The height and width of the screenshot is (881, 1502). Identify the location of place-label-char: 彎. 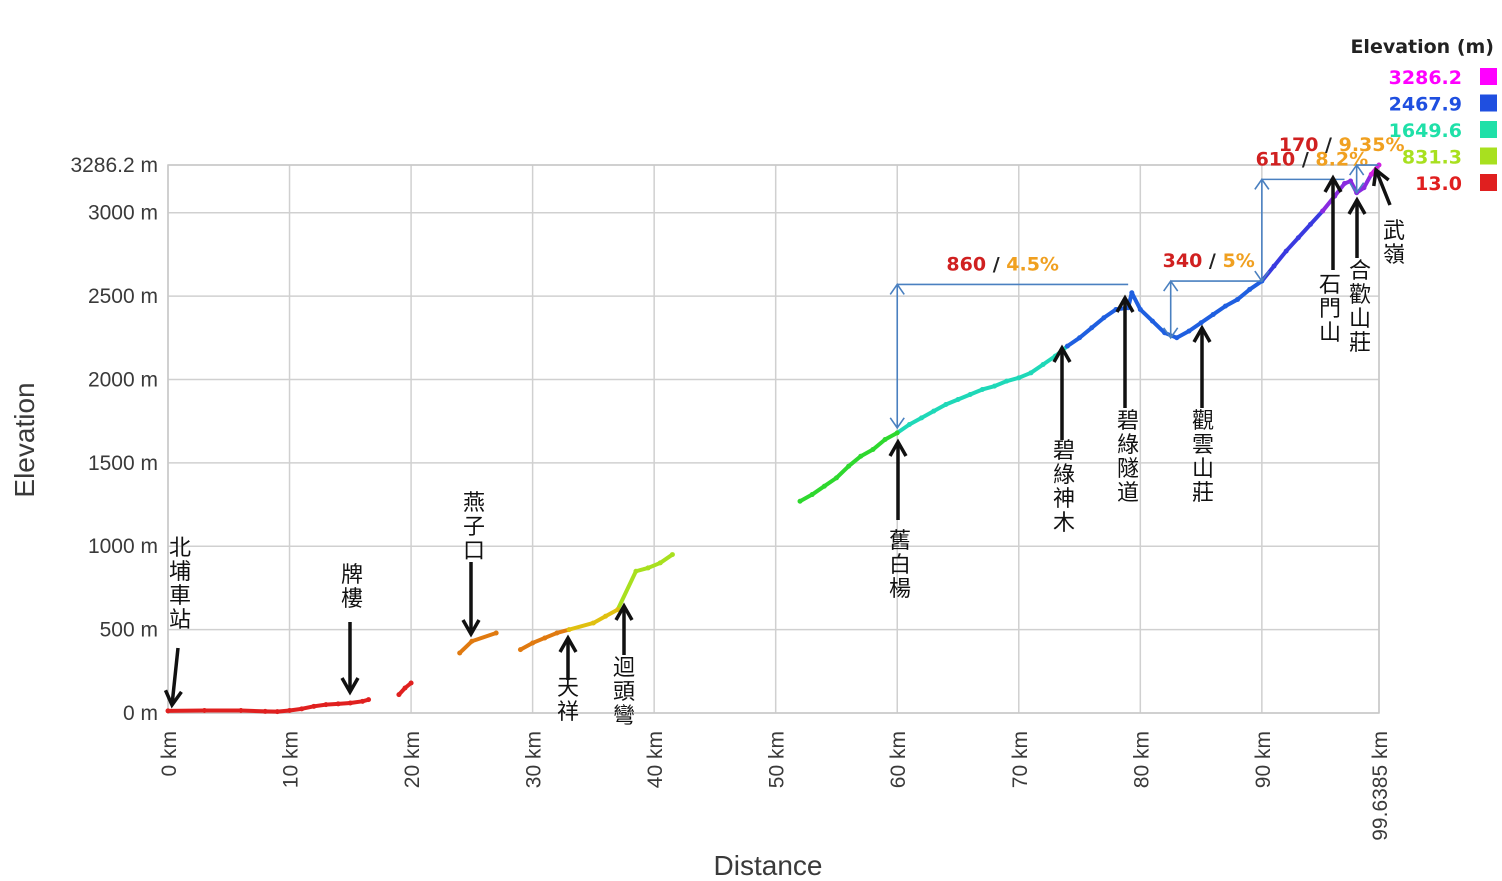
(624, 716).